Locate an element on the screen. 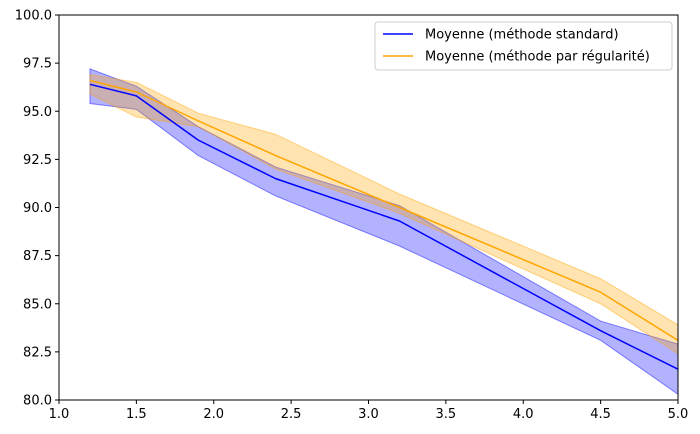  y-tick-label: 95.0 is located at coordinates (37, 112).